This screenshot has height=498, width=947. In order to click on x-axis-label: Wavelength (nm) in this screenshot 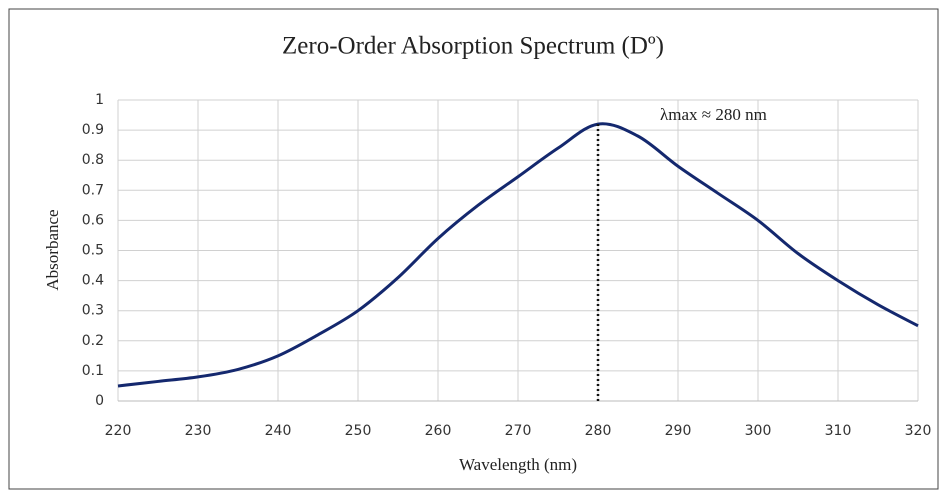, I will do `click(518, 464)`.